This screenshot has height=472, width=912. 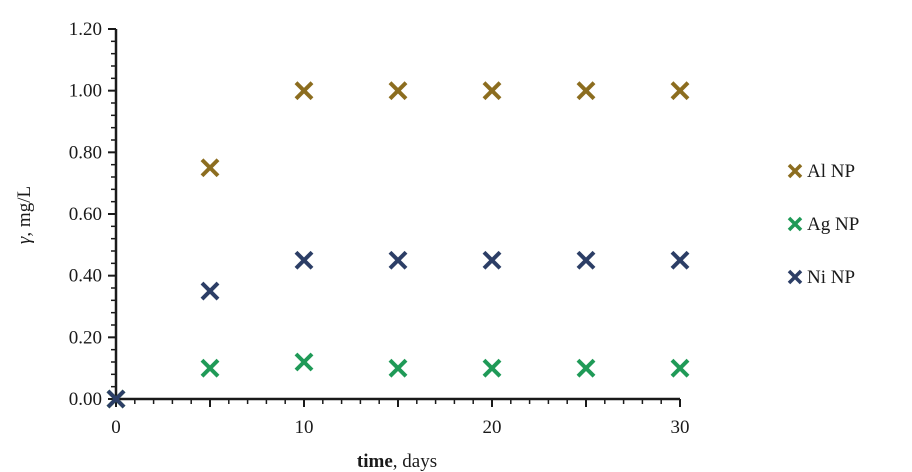 What do you see at coordinates (795, 224) in the screenshot?
I see `legend-marker-ag-np` at bounding box center [795, 224].